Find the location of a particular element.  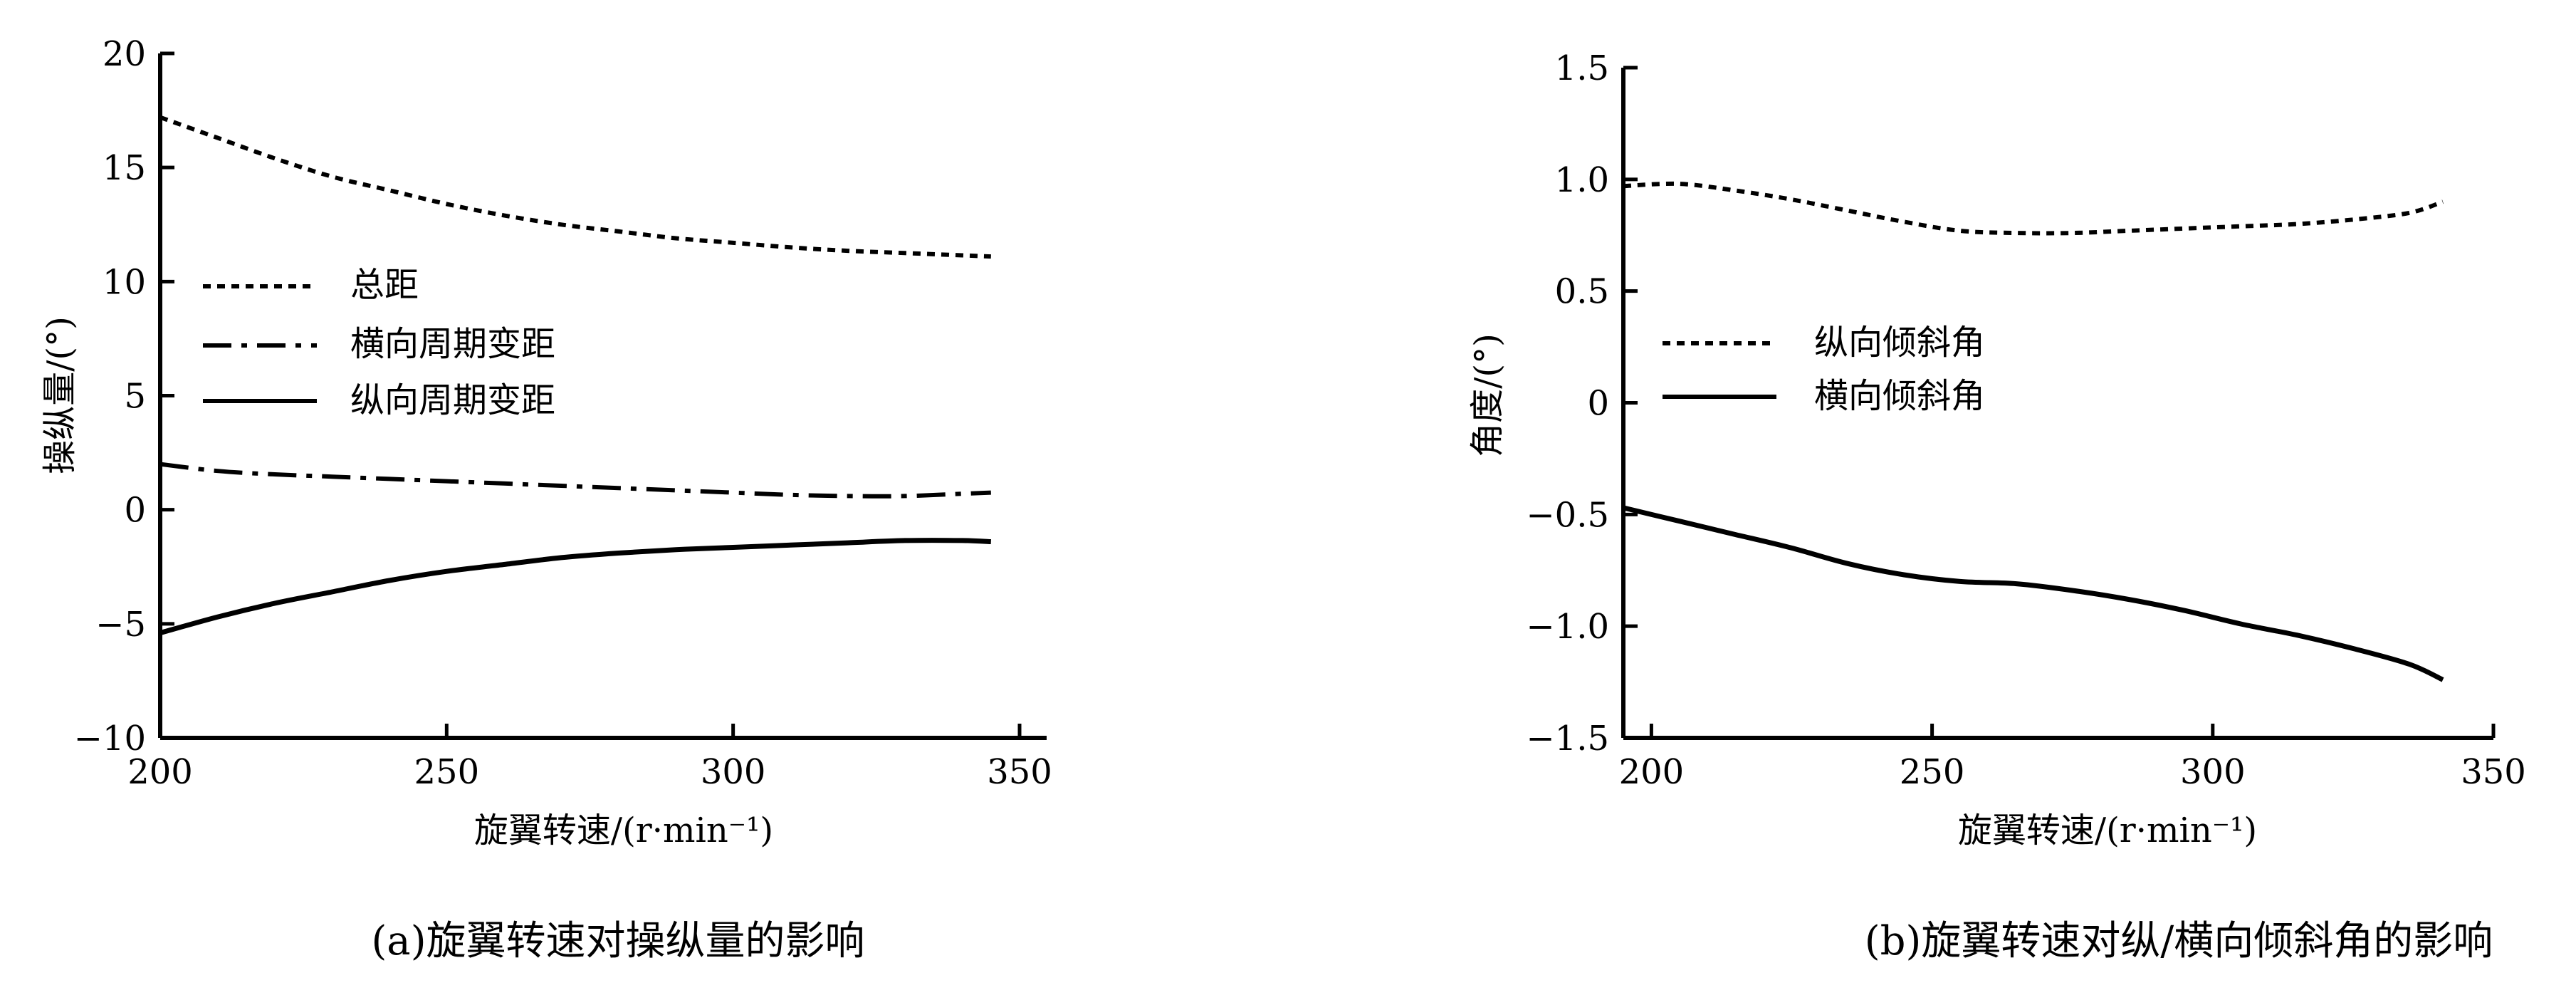

y-tick-label: 10 is located at coordinates (124, 282).